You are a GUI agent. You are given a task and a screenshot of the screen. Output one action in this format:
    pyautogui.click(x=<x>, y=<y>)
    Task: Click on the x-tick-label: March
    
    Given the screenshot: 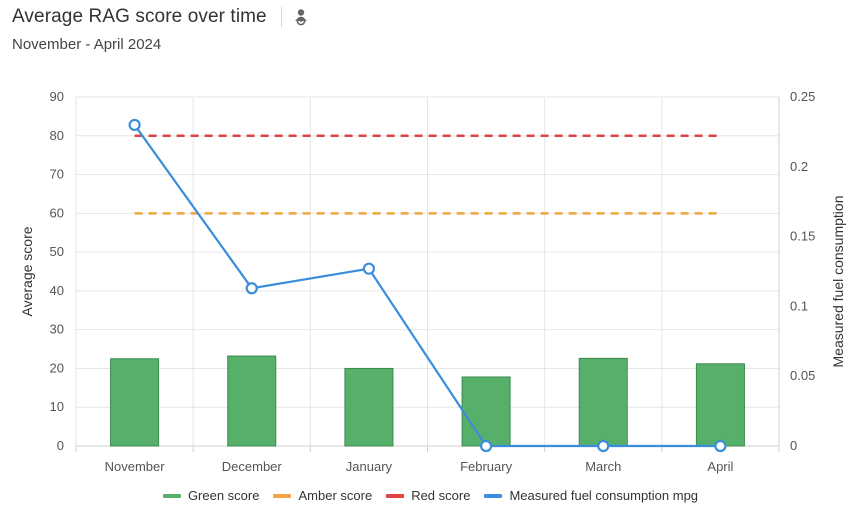 What is the action you would take?
    pyautogui.click(x=603, y=466)
    